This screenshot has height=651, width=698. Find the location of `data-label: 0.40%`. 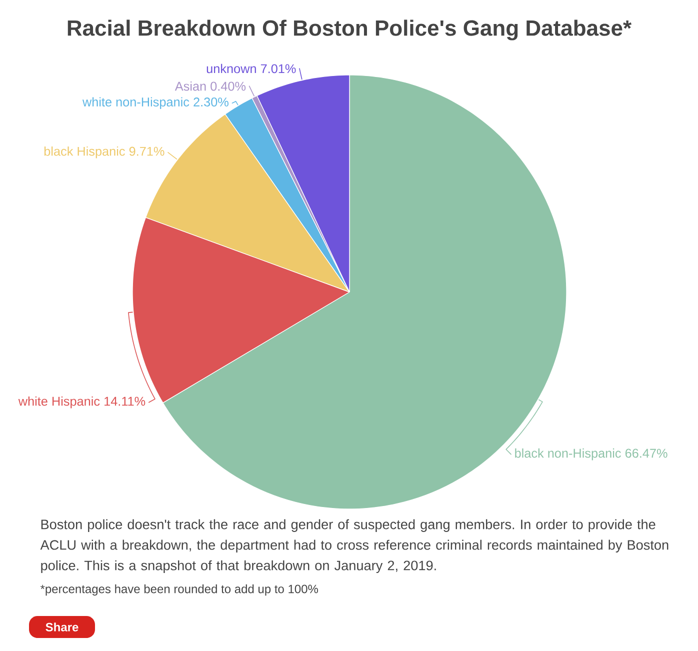

data-label: 0.40% is located at coordinates (228, 86).